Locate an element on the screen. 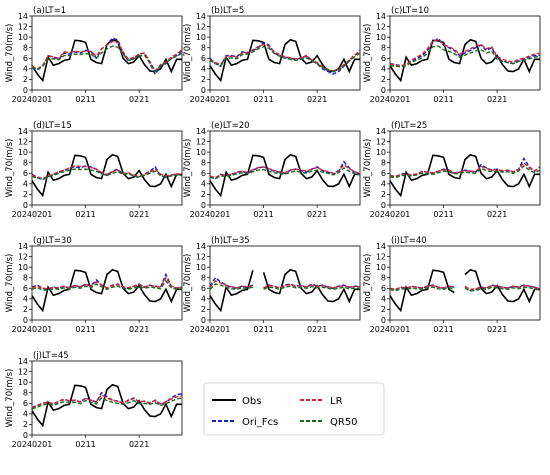 The image size is (550, 475). panel-title: (h)LT=35 is located at coordinates (230, 241).